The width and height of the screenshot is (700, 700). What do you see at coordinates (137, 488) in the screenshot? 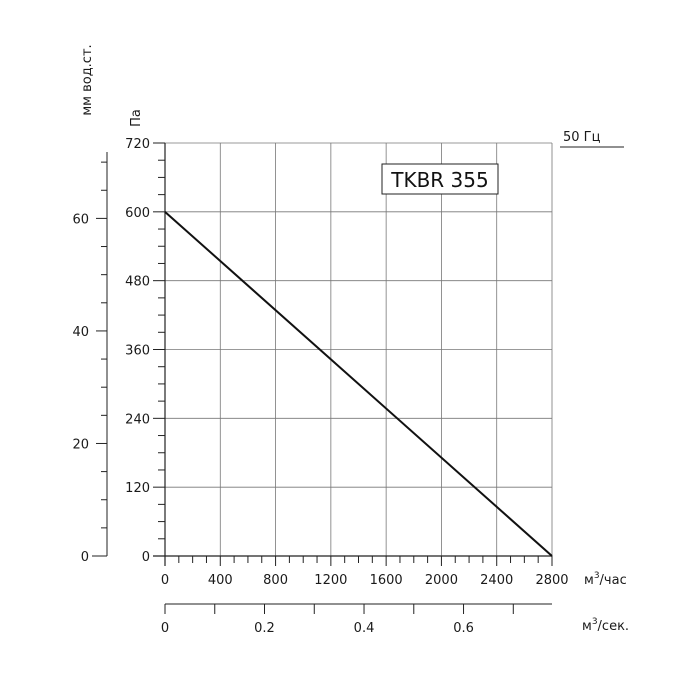
I see `y-tick-label: 120` at bounding box center [137, 488].